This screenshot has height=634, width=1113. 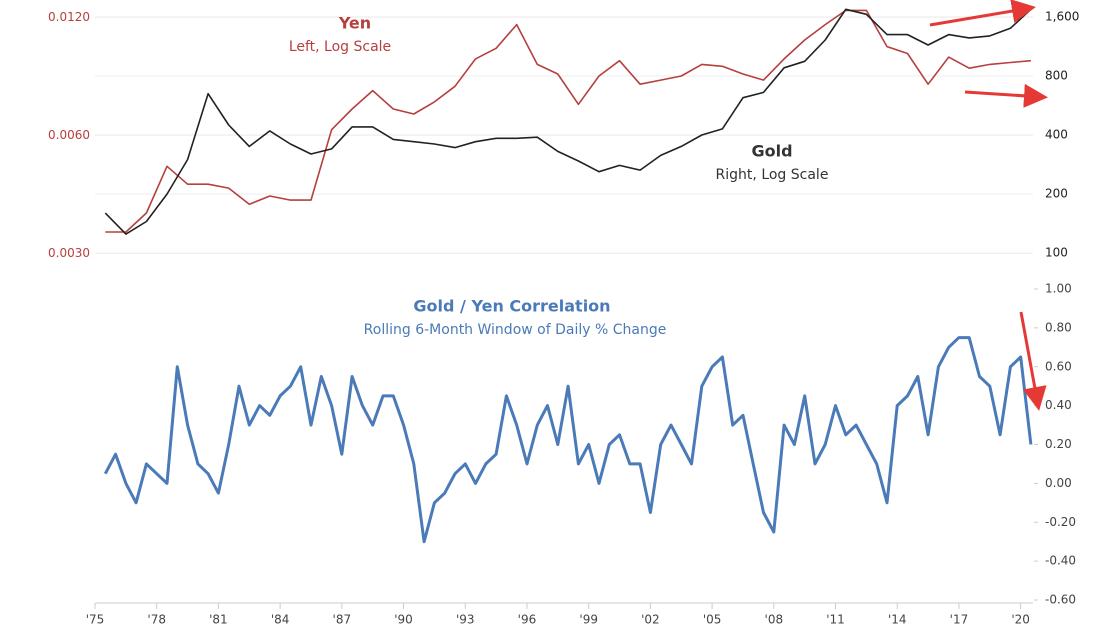 What do you see at coordinates (340, 47) in the screenshot?
I see `annotation: Left, Log Scale` at bounding box center [340, 47].